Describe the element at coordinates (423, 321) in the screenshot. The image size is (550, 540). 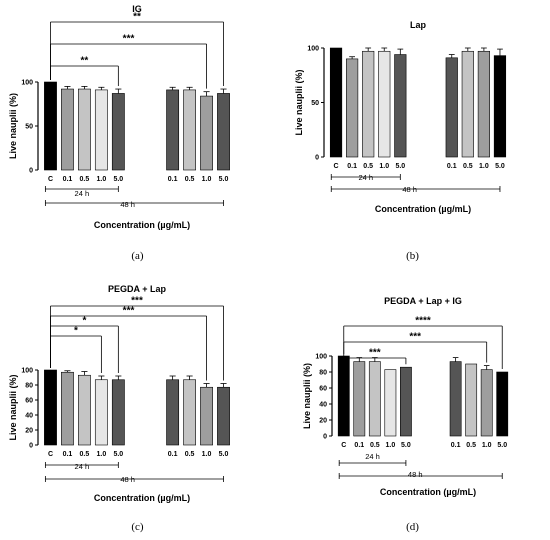
I see `sig-label: ****` at that location.